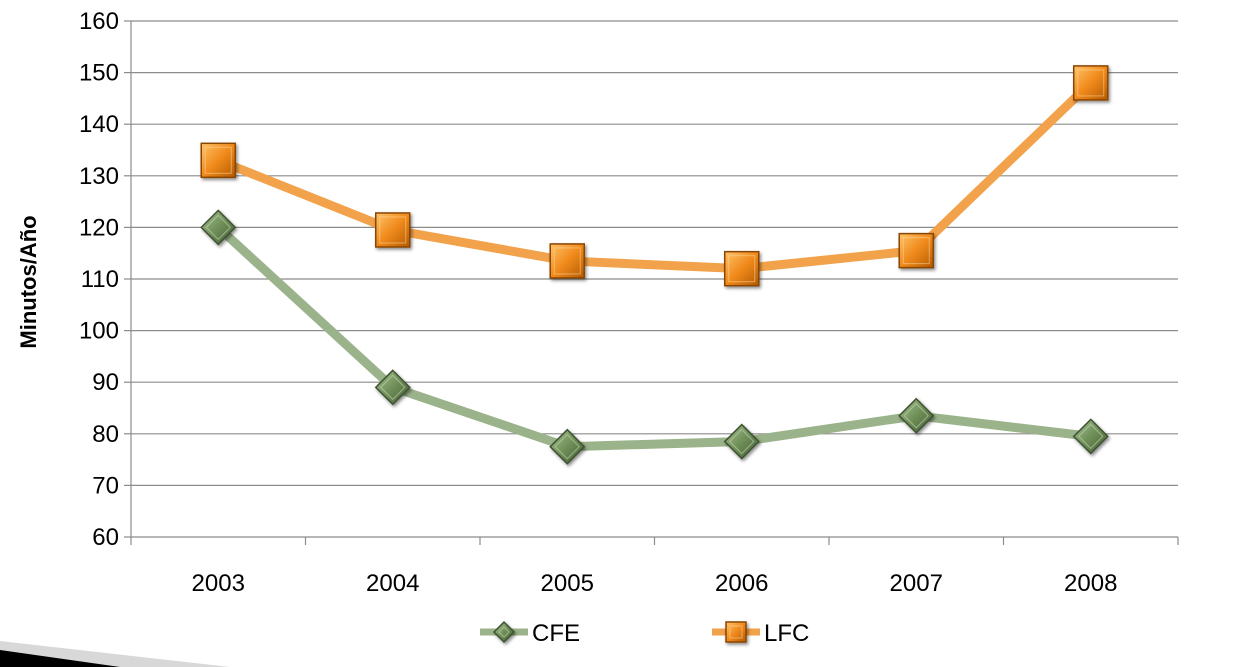 The width and height of the screenshot is (1241, 667). Describe the element at coordinates (1090, 583) in the screenshot. I see `x-tick-label: 2008` at that location.